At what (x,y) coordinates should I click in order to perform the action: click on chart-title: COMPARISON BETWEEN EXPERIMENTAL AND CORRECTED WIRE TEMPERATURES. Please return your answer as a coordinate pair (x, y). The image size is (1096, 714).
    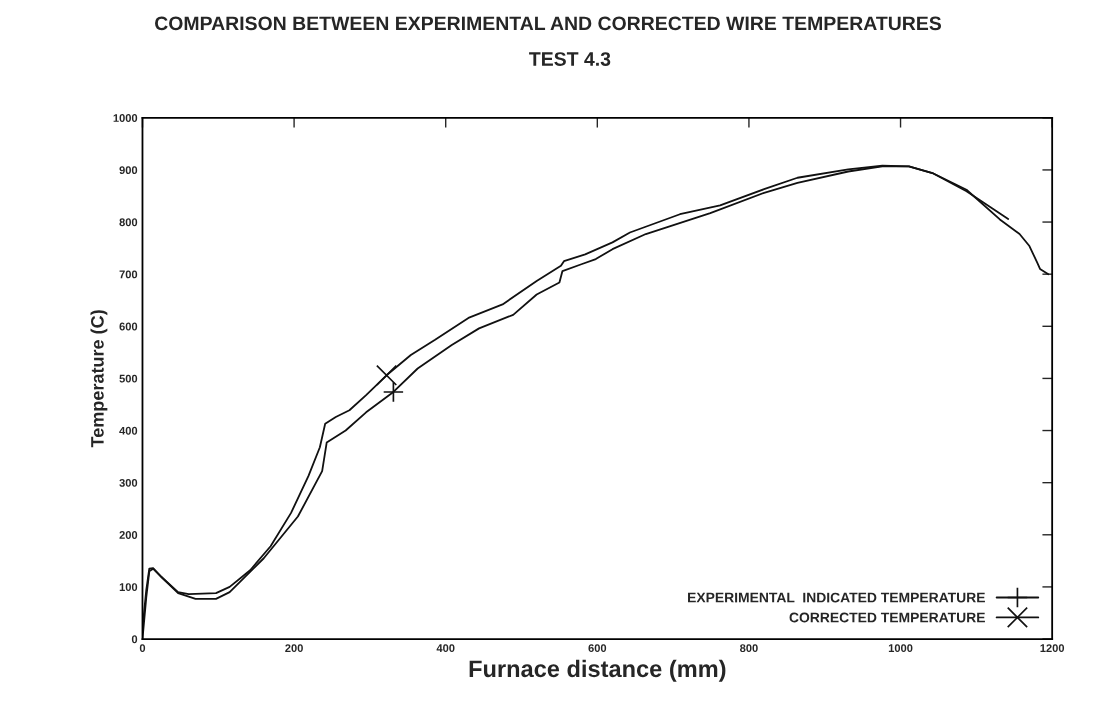
    Looking at the image, I should click on (548, 23).